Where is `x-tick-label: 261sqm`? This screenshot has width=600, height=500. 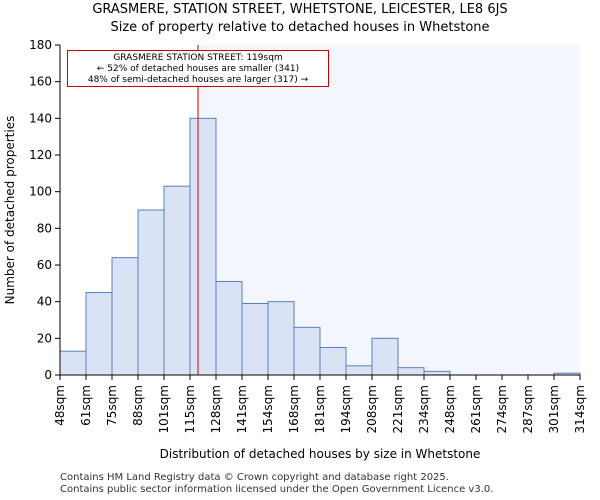 x-tick-label: 261sqm is located at coordinates (476, 409).